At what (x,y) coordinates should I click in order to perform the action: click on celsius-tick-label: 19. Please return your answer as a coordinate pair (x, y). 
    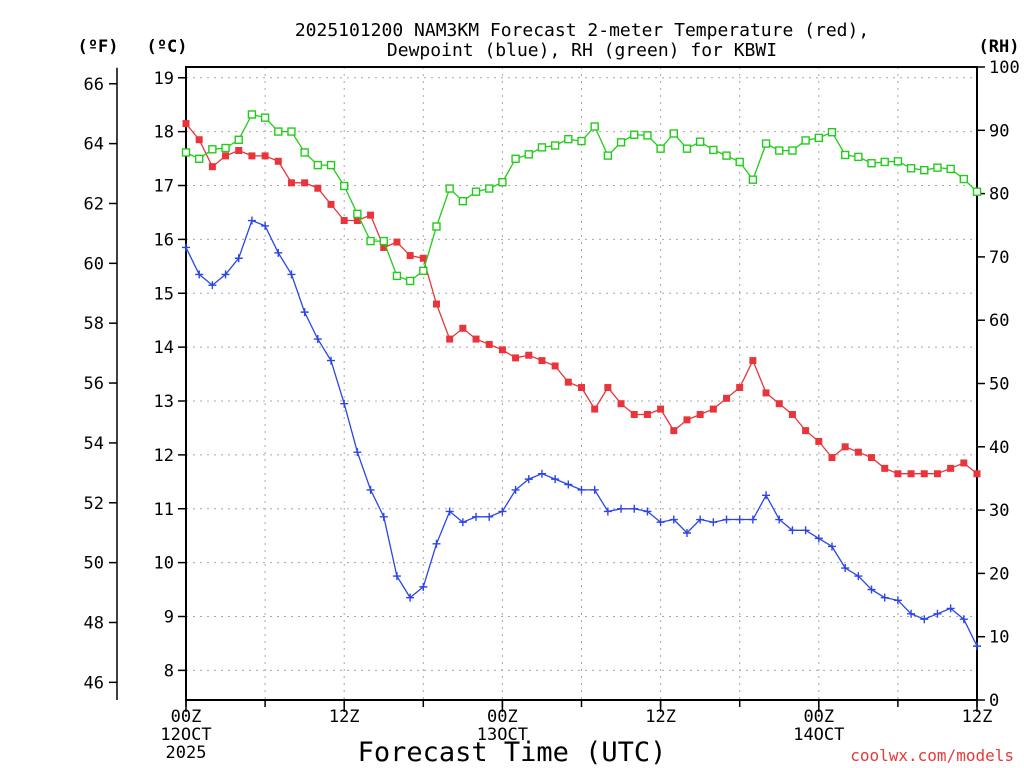
    Looking at the image, I should click on (164, 79).